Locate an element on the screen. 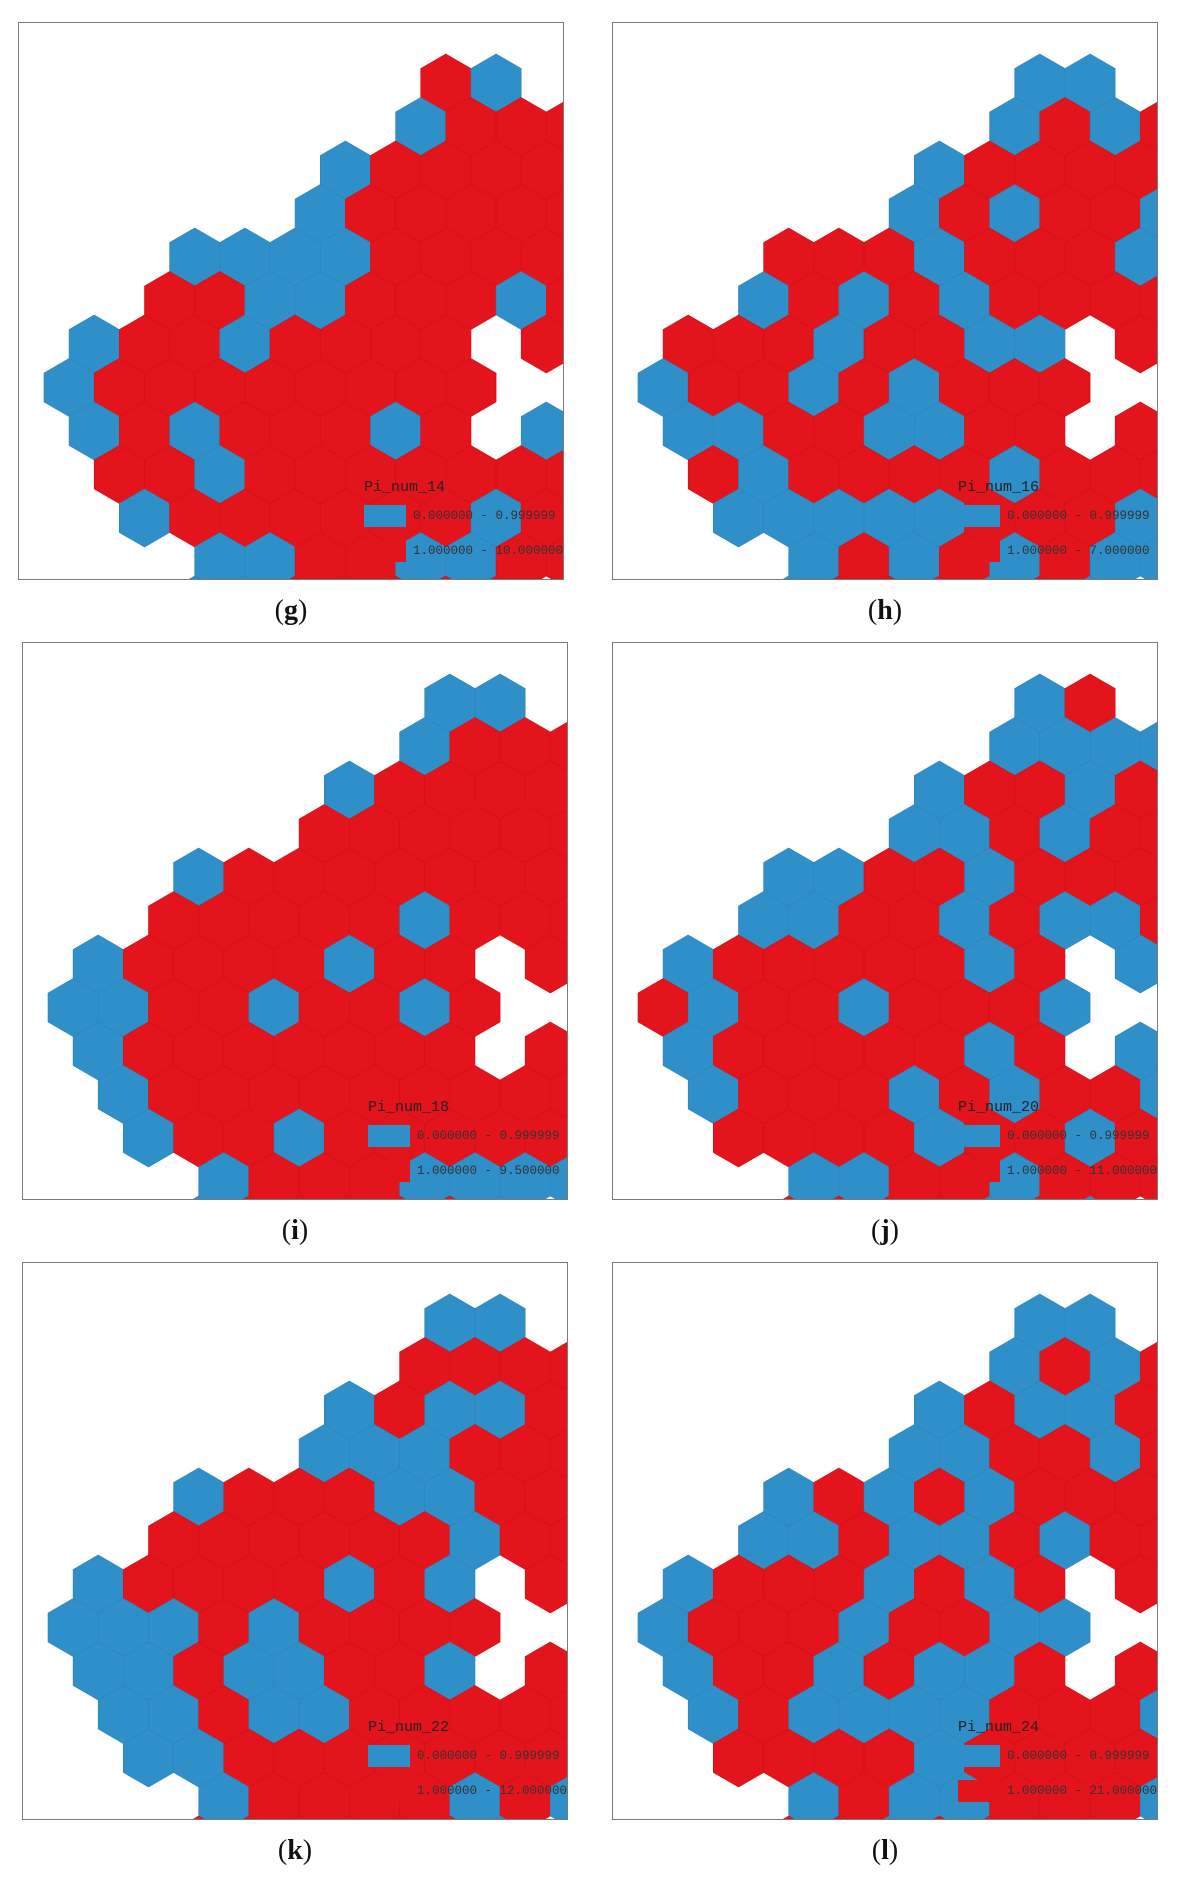  hex-map-k is located at coordinates (307, 1556).